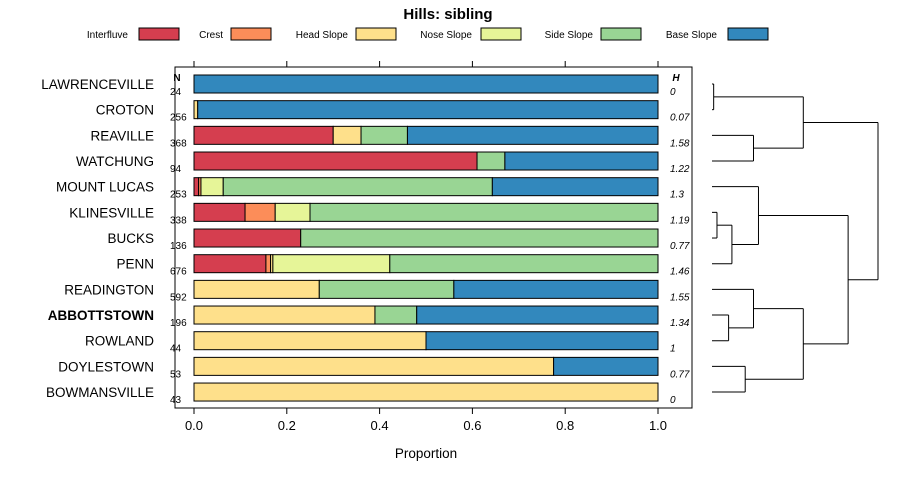  What do you see at coordinates (335, 161) in the screenshot?
I see `bar-watchung-interfluve` at bounding box center [335, 161].